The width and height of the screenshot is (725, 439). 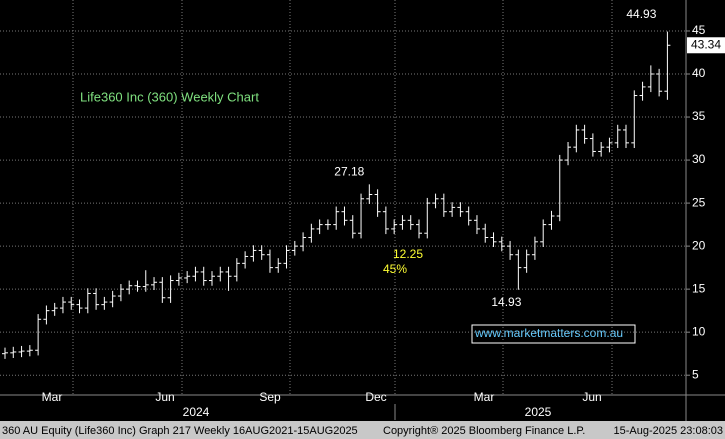 I want to click on watermark-box, so click(x=553, y=334).